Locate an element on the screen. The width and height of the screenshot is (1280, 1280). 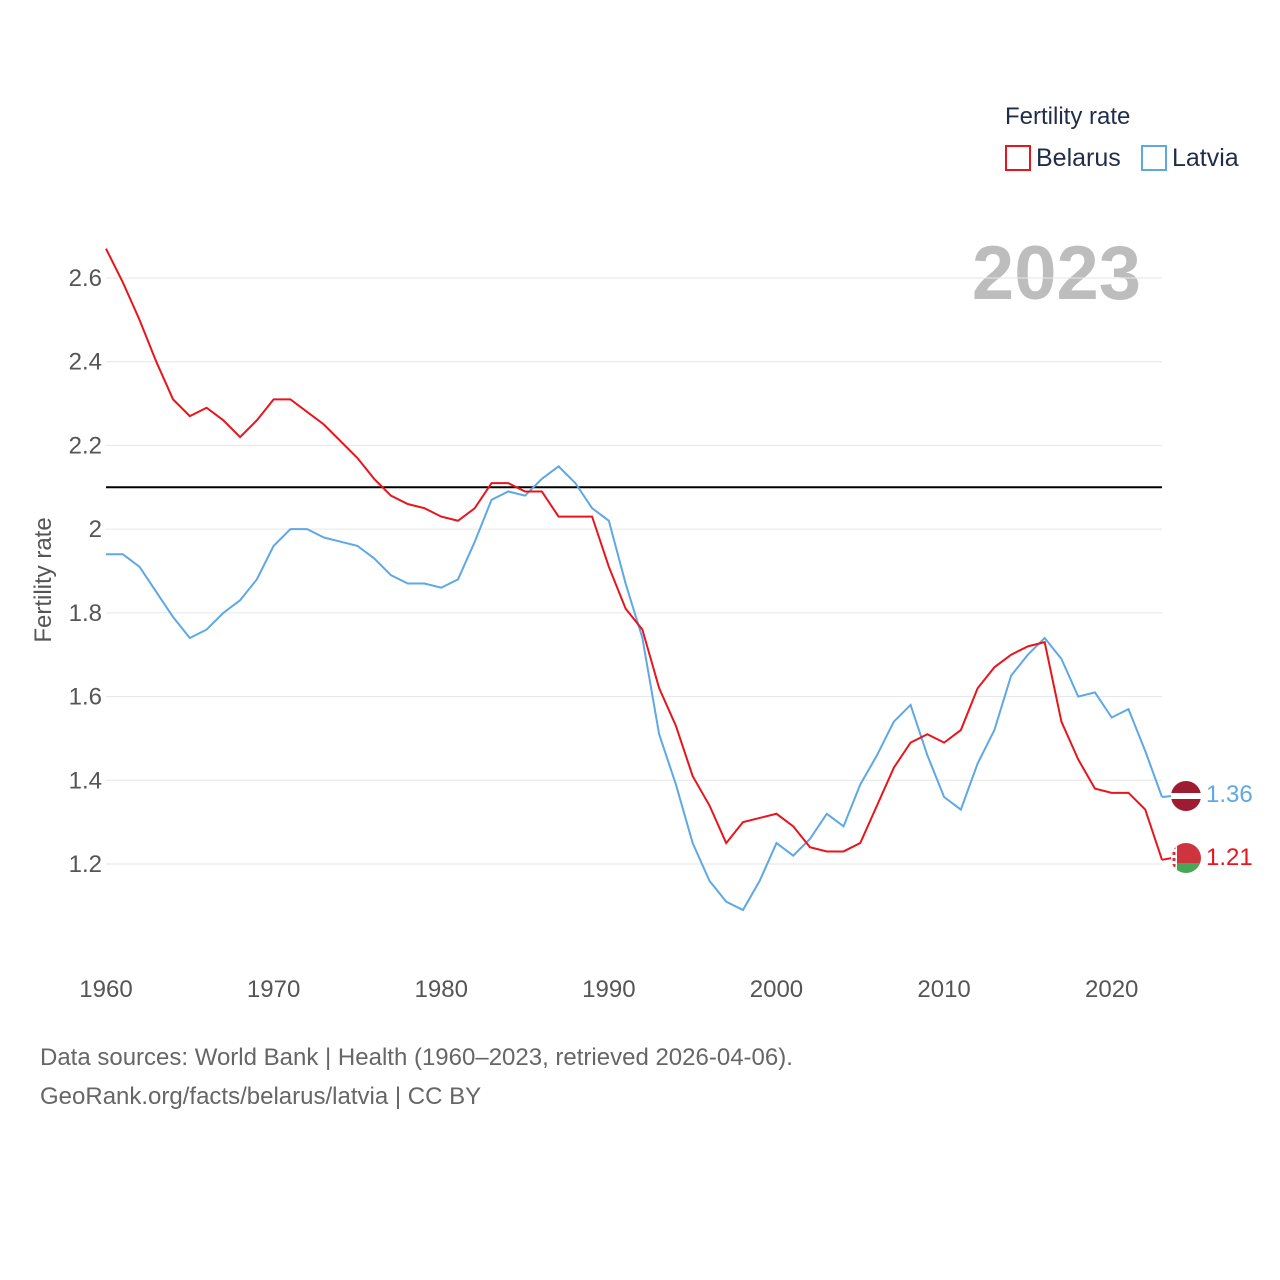
legend-title: Fertility rate is located at coordinates (1067, 116).